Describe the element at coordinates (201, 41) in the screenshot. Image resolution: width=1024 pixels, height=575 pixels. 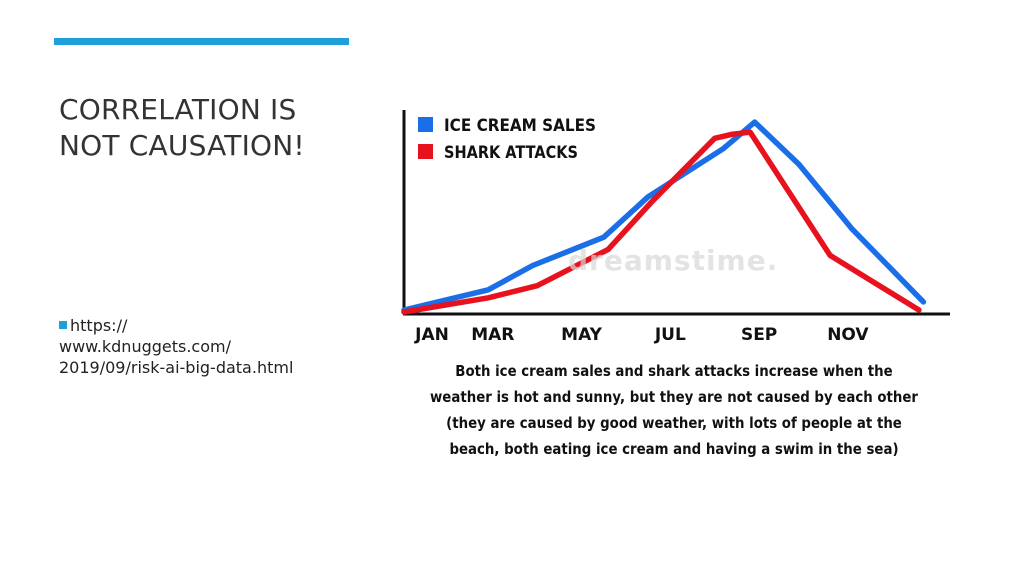
I see `title-accent-bar` at that location.